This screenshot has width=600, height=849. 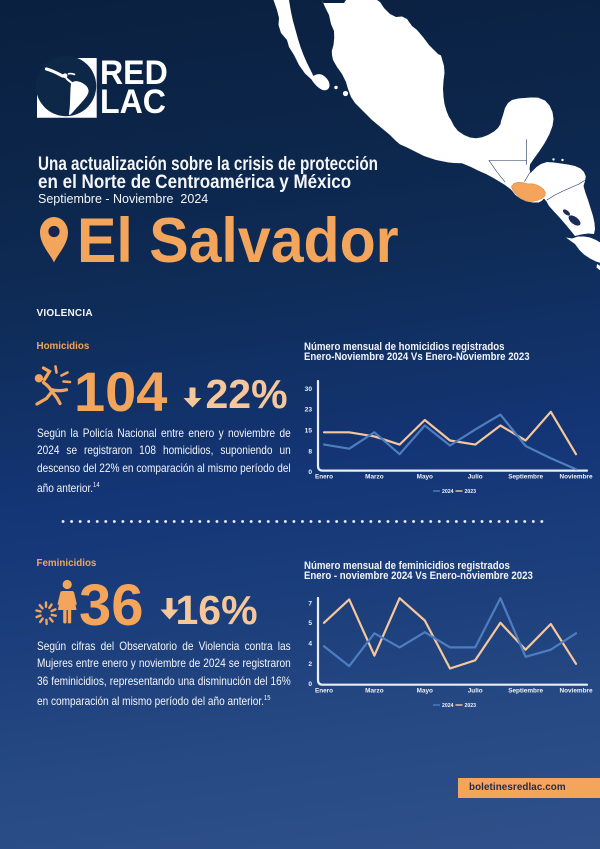 I want to click on svg-text: 23, so click(x=309, y=410).